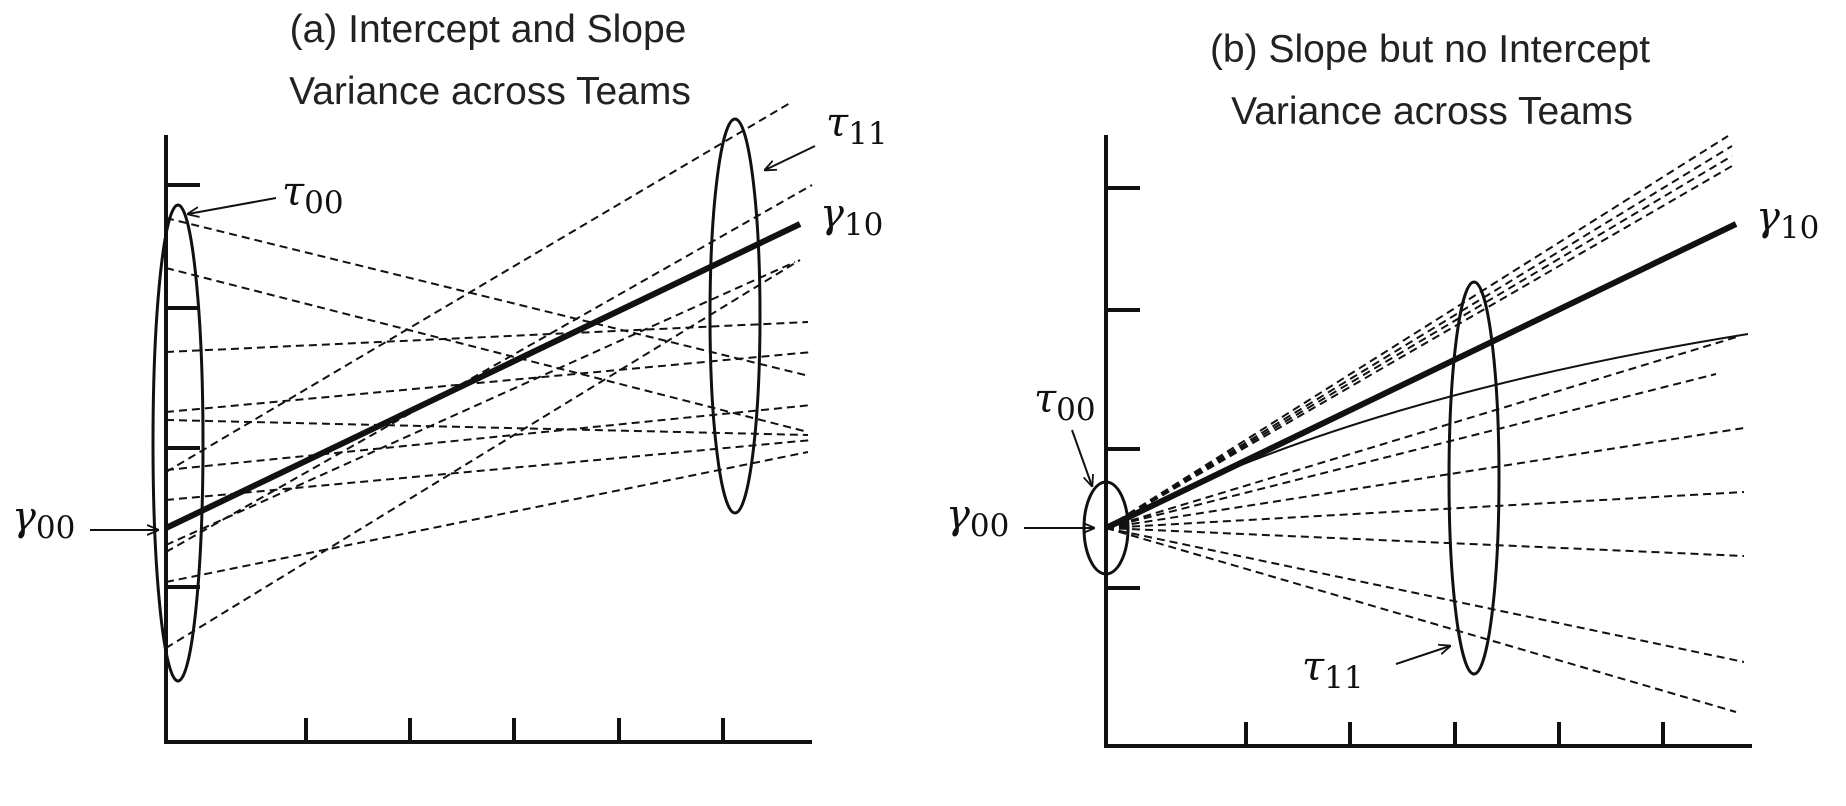 This screenshot has width=1846, height=806. What do you see at coordinates (1787, 220) in the screenshot?
I see `panel-b-gamma10-label: γ10` at bounding box center [1787, 220].